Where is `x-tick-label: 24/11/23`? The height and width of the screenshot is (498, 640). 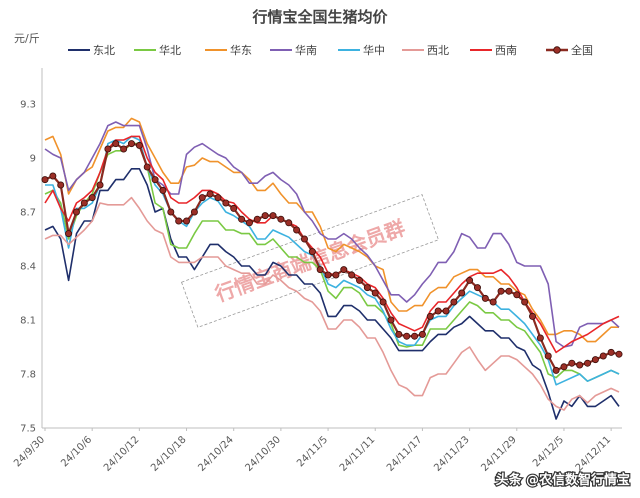
x-tick-label: 24/11/23 is located at coordinates (452, 454).